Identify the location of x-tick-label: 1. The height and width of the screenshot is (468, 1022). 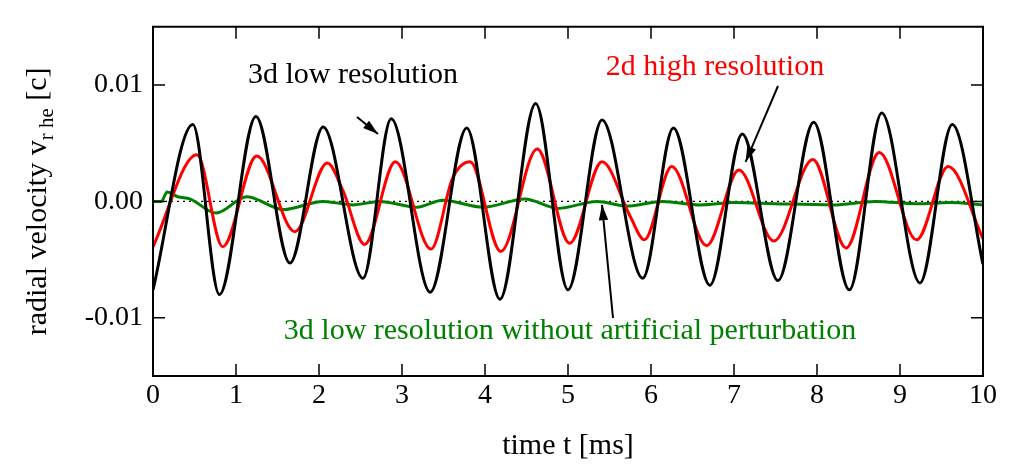
(236, 394).